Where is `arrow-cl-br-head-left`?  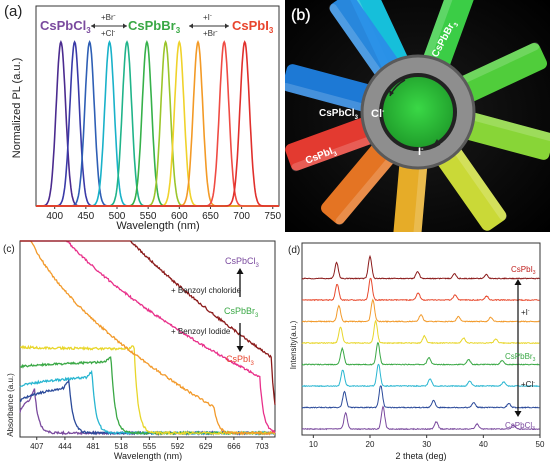 arrow-cl-br-head-left is located at coordinates (93, 26).